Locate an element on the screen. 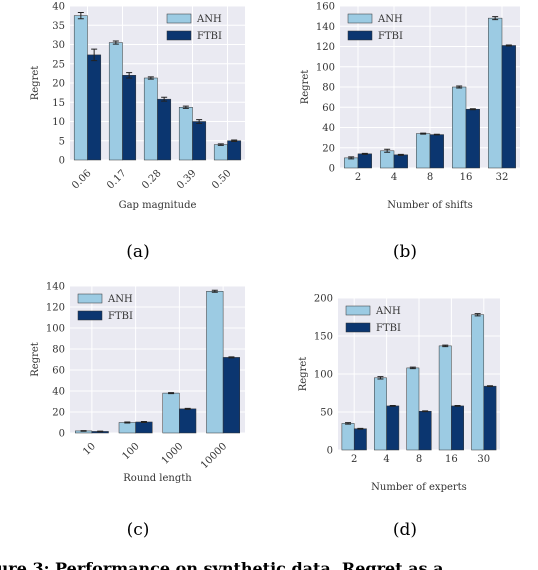 Image resolution: width=538 pixels, height=570 pixels. x-tick-label: 0.17 is located at coordinates (117, 180).